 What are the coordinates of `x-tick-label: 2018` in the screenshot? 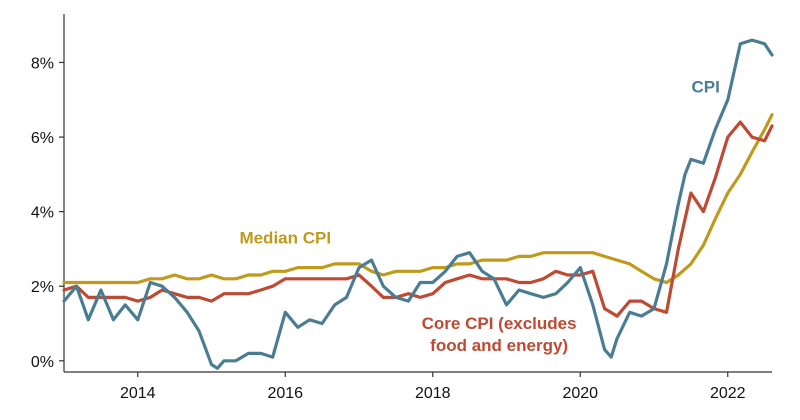 It's located at (433, 393).